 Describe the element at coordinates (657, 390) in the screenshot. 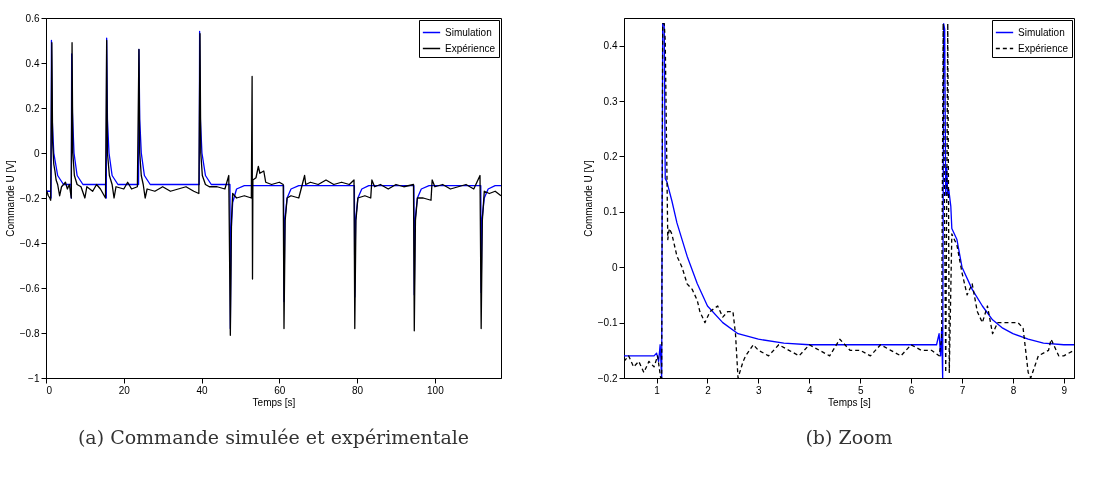

I see `x-tick-label: 1` at that location.